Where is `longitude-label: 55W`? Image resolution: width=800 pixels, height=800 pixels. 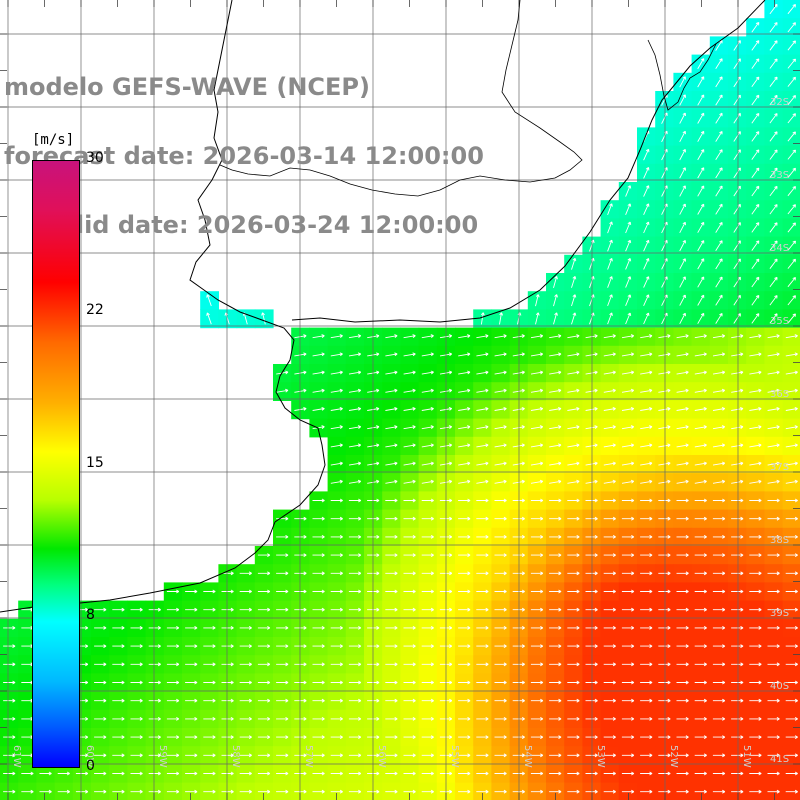
longitude-label: 55W is located at coordinates (454, 756).